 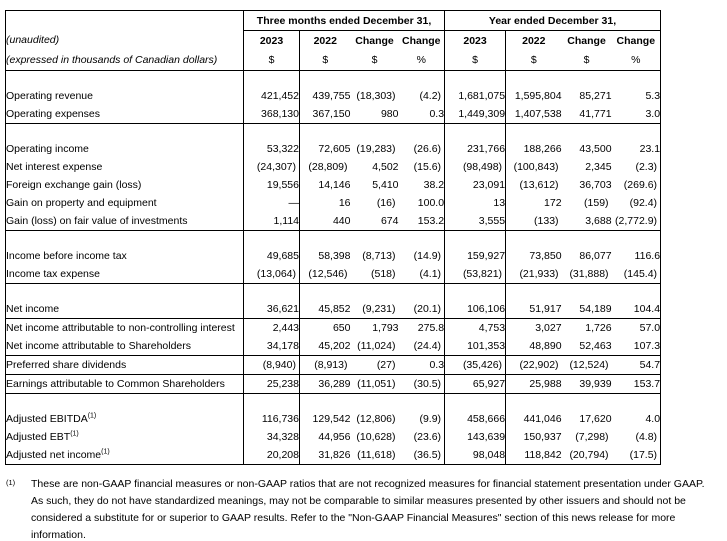 I want to click on cell-value: (269.6), so click(x=640, y=185).